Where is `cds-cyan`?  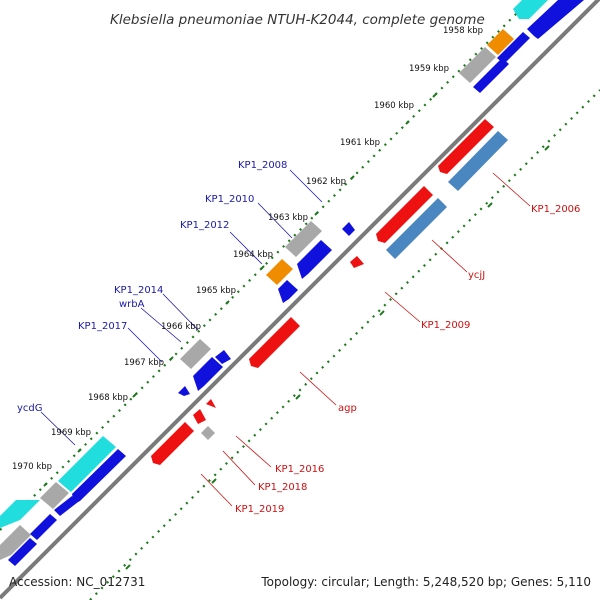 cds-cyan is located at coordinates (20, 514).